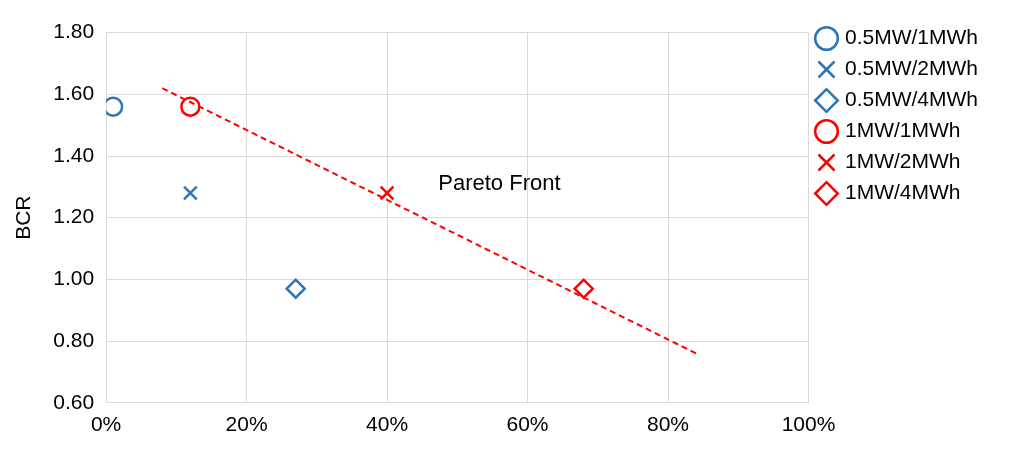 This screenshot has width=1011, height=453. Describe the element at coordinates (246, 424) in the screenshot. I see `x-tick-label: 20%` at that location.